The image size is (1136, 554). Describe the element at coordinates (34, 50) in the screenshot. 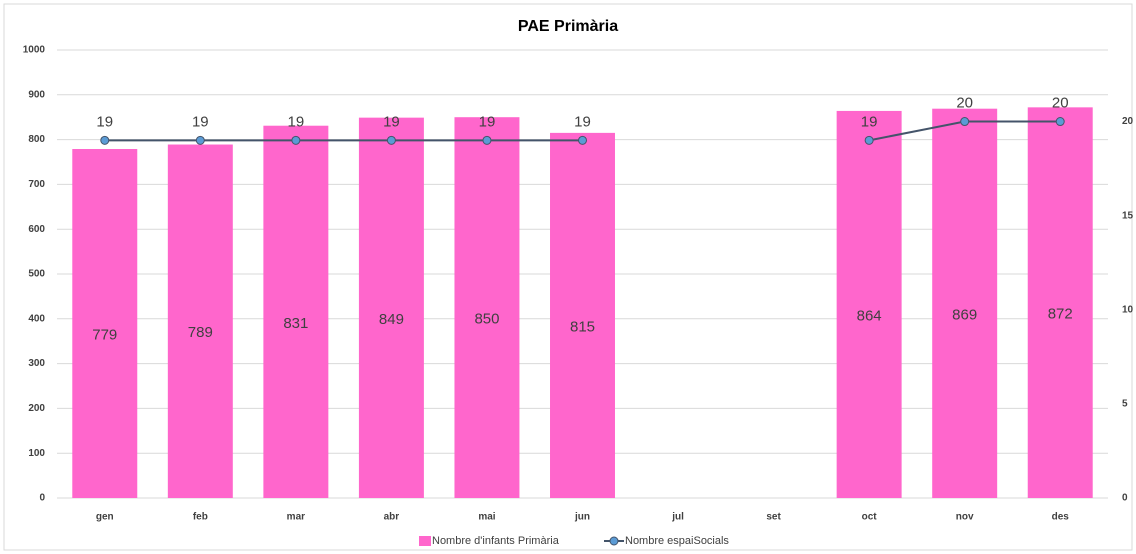

I see `y-tick-label: 1000` at that location.